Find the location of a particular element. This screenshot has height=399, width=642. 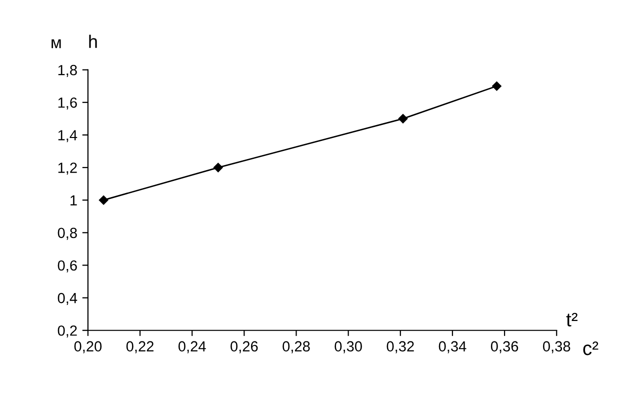

y-axis-title: h is located at coordinates (93, 41).